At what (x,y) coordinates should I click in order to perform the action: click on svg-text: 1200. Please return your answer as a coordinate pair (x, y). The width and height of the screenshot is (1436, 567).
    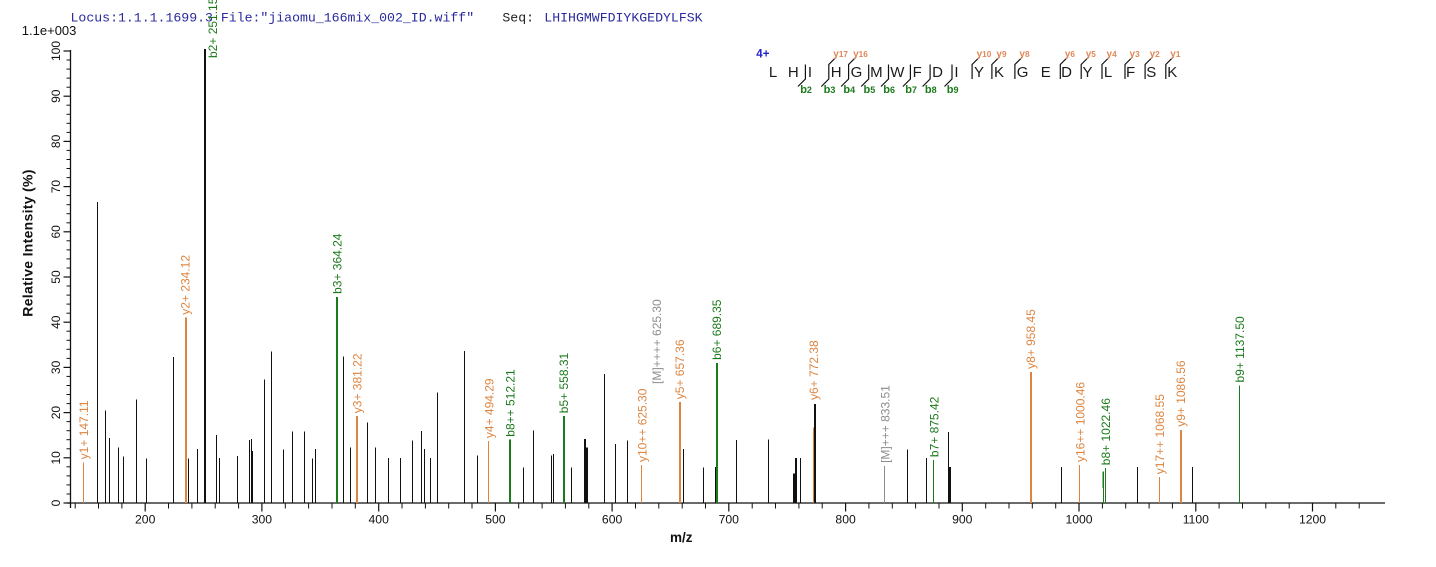
    Looking at the image, I should click on (1312, 520).